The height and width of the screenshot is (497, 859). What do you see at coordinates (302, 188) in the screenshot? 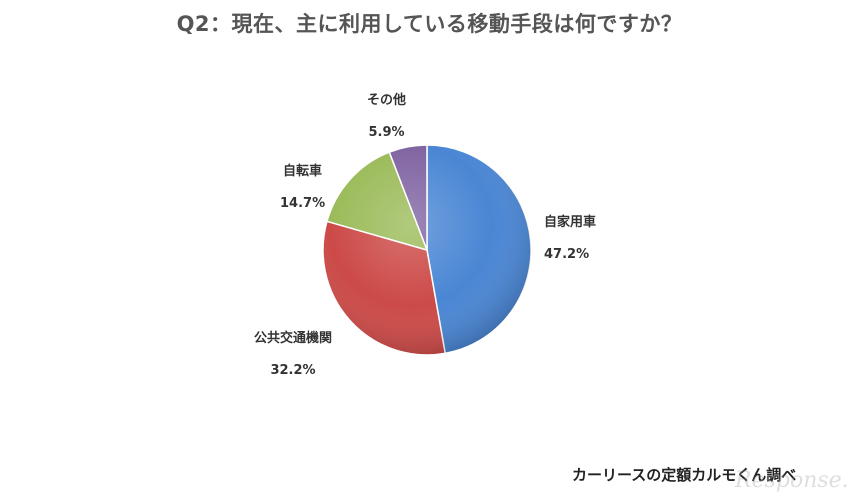
I see `slice-label-bicycle: 自転車 14.7%` at bounding box center [302, 188].